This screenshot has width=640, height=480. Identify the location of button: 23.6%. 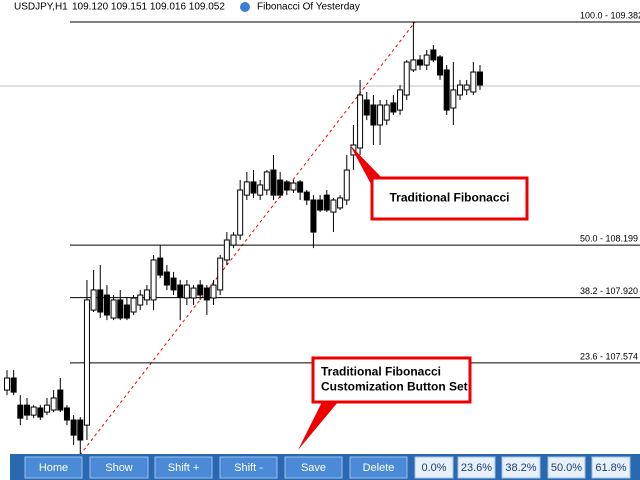
(476, 467).